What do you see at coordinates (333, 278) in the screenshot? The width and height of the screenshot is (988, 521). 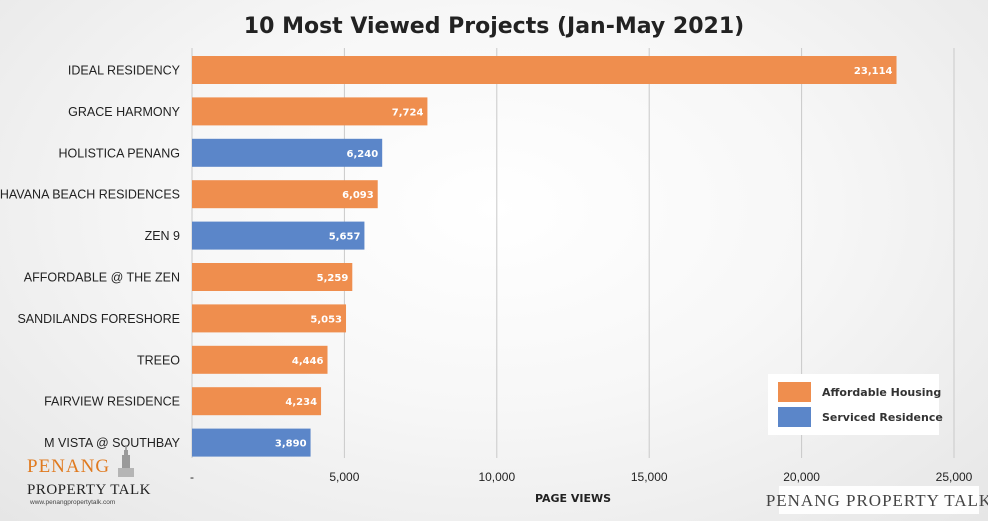 I see `bar-value-label: 5,259` at bounding box center [333, 278].